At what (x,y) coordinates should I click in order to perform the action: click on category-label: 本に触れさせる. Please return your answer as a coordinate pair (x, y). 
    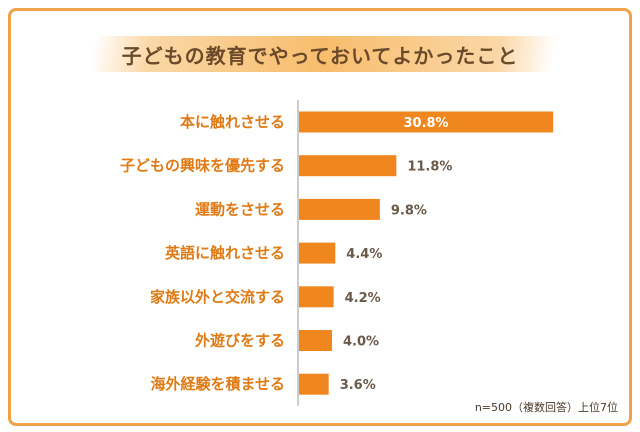
    Looking at the image, I should click on (232, 122).